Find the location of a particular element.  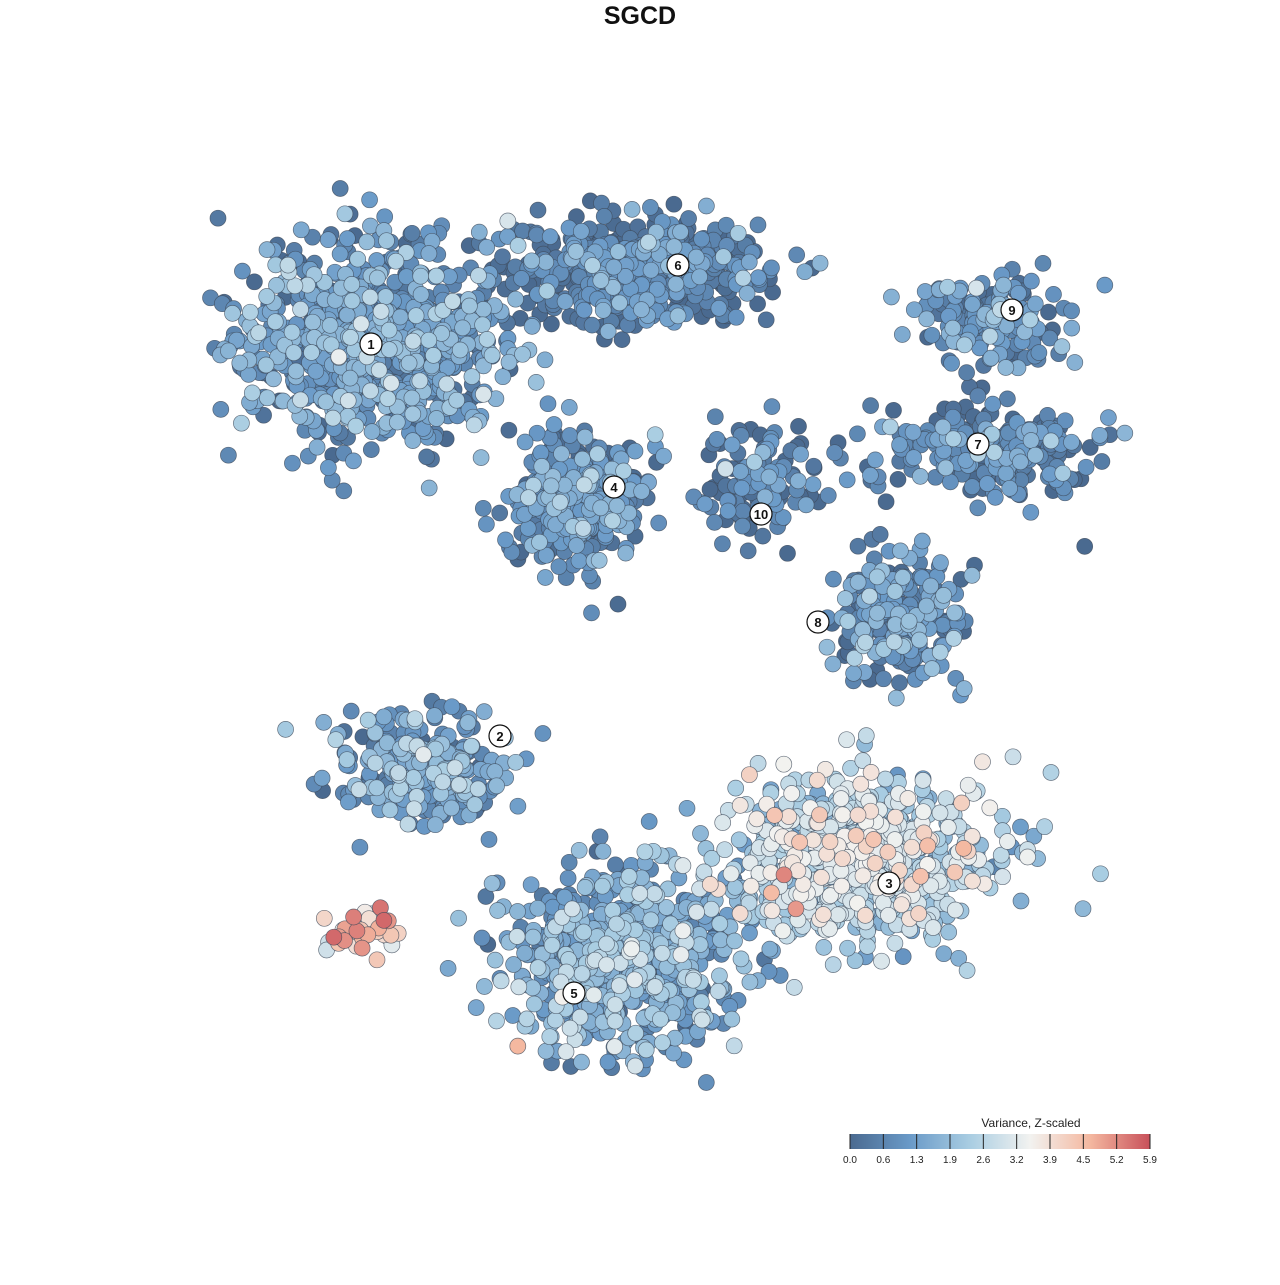

cluster-label-6: 6 is located at coordinates (678, 265).